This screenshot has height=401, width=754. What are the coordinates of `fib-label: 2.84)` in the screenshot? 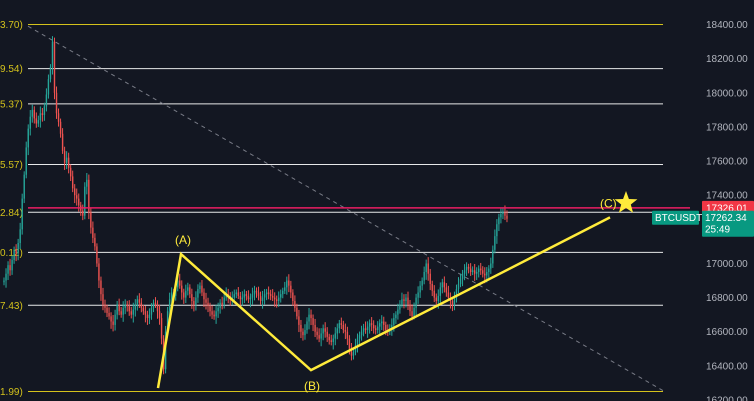 It's located at (11, 213).